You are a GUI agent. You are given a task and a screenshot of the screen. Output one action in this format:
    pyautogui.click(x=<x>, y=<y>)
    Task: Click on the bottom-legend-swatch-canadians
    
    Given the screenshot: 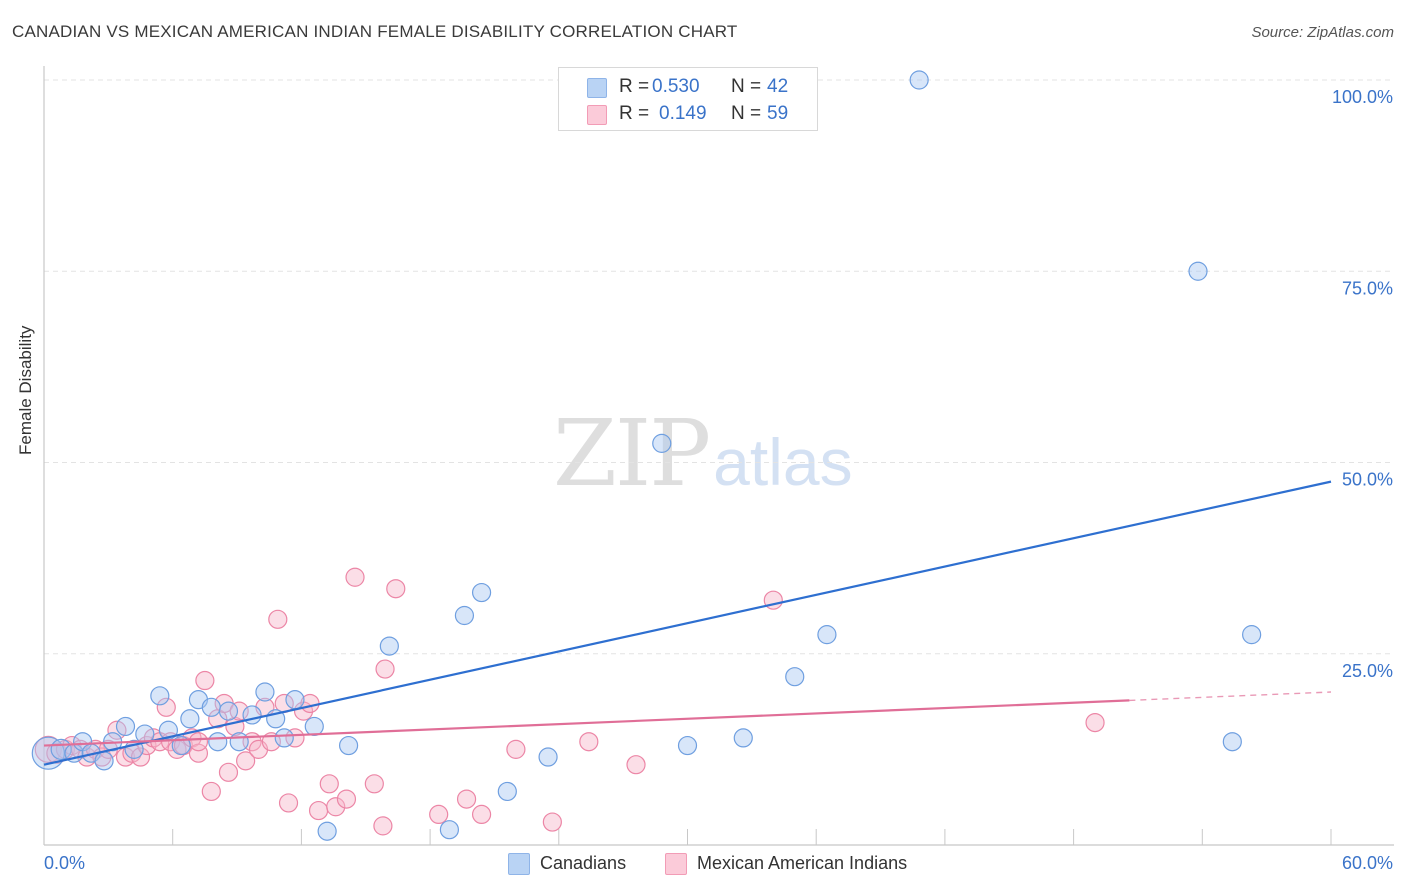 What is the action you would take?
    pyautogui.click(x=519, y=864)
    